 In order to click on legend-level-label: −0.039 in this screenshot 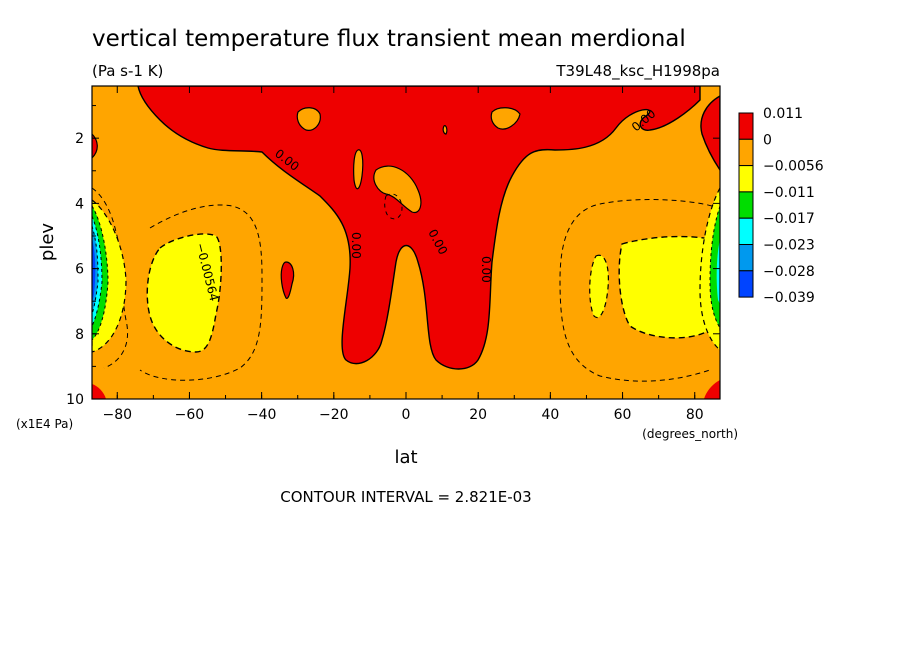, I will do `click(789, 298)`.